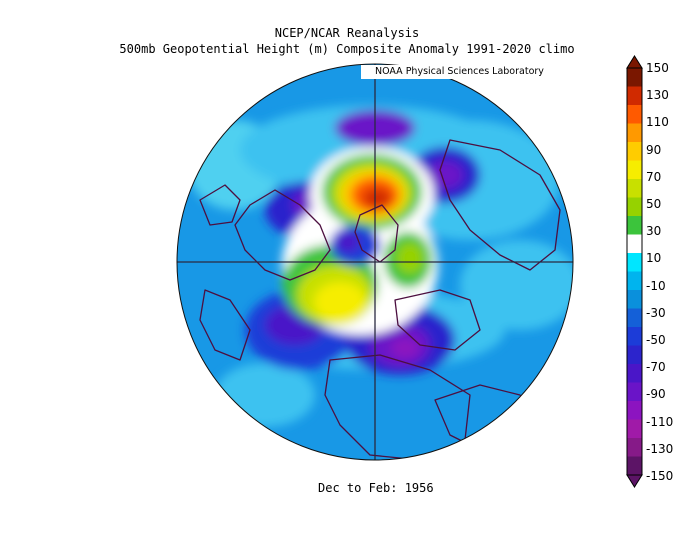  Describe the element at coordinates (634, 481) in the screenshot. I see `colorbar-min-arrow` at that location.